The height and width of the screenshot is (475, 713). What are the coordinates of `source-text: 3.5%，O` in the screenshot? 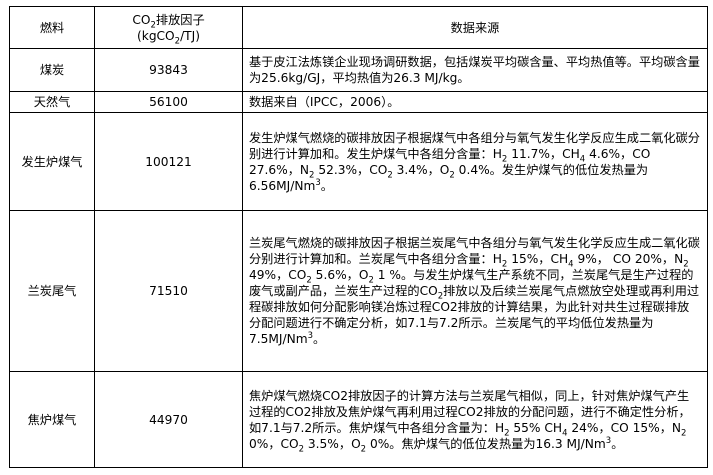 It's located at (332, 443).